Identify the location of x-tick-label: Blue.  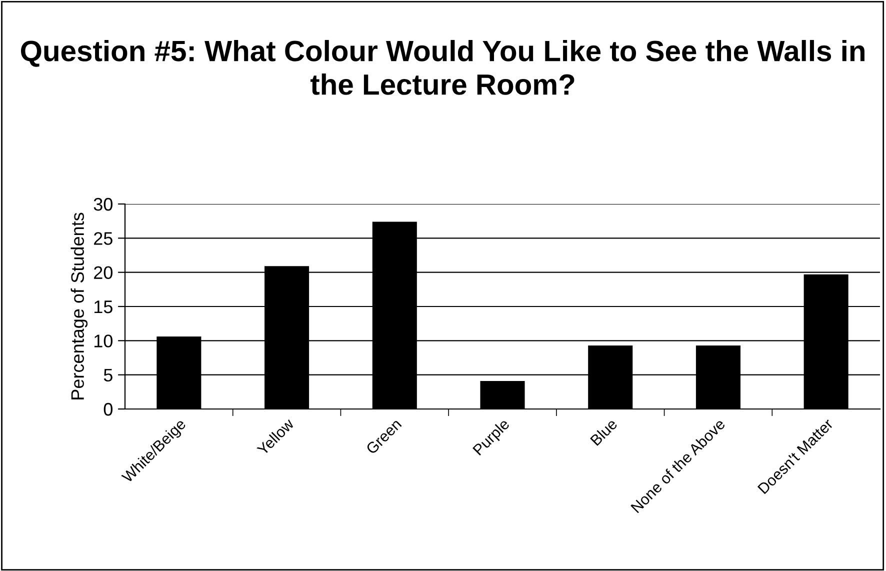
(604, 432).